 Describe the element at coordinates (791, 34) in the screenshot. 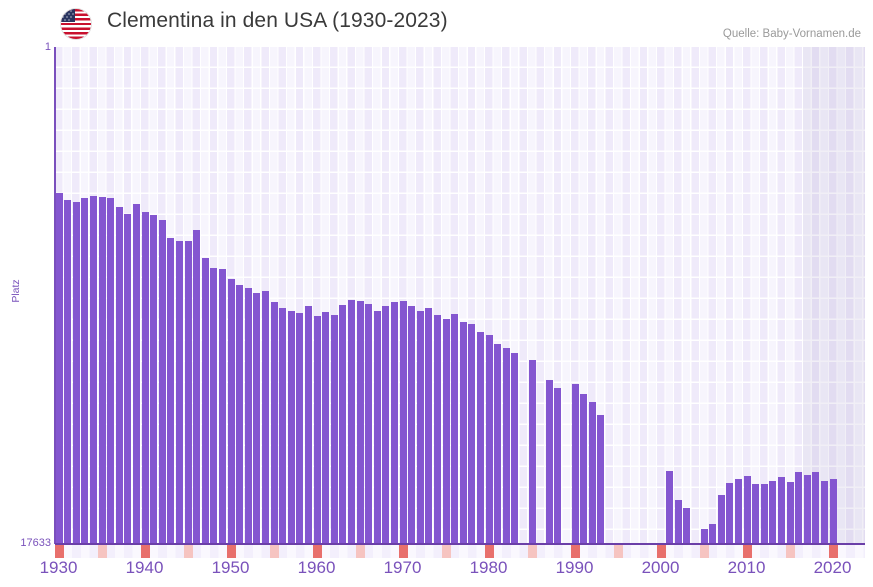

I see `source-credit: Quelle: Baby-Vornamen.de` at that location.